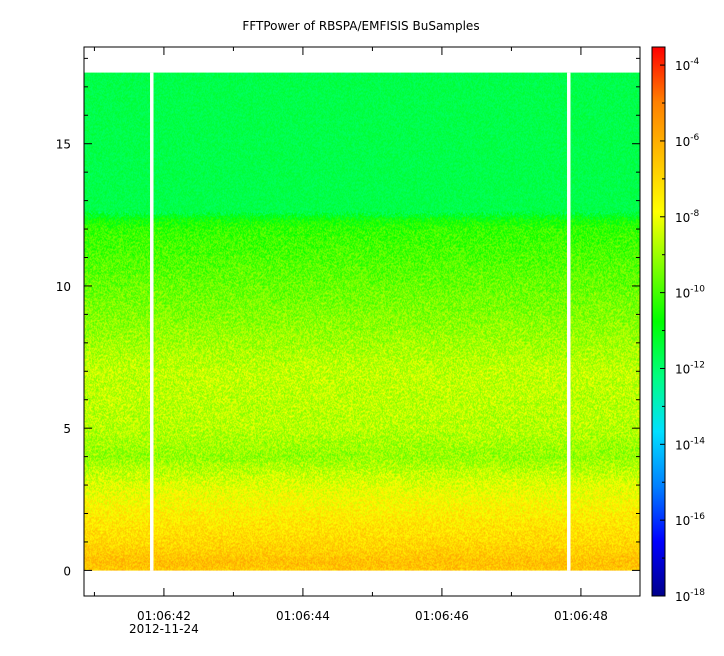  I want to click on colorbar-tick-label: 10⁻¹⁶, so click(690, 520).